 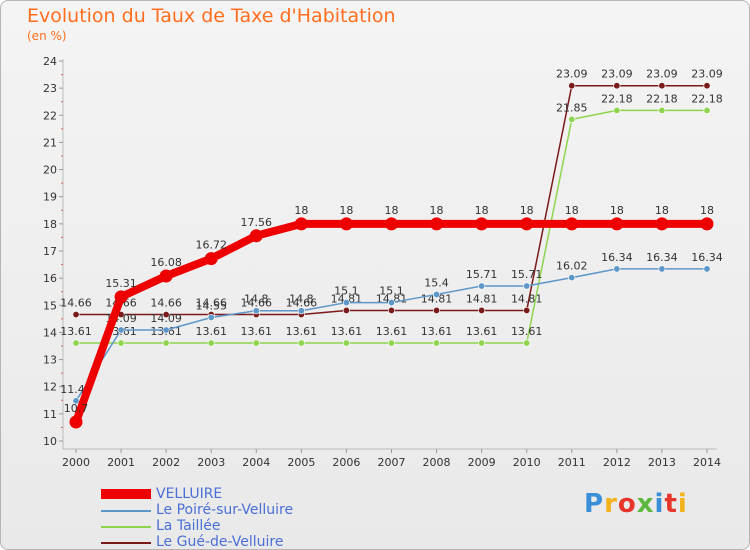 I want to click on y-tick-label: 18, so click(x=50, y=224).